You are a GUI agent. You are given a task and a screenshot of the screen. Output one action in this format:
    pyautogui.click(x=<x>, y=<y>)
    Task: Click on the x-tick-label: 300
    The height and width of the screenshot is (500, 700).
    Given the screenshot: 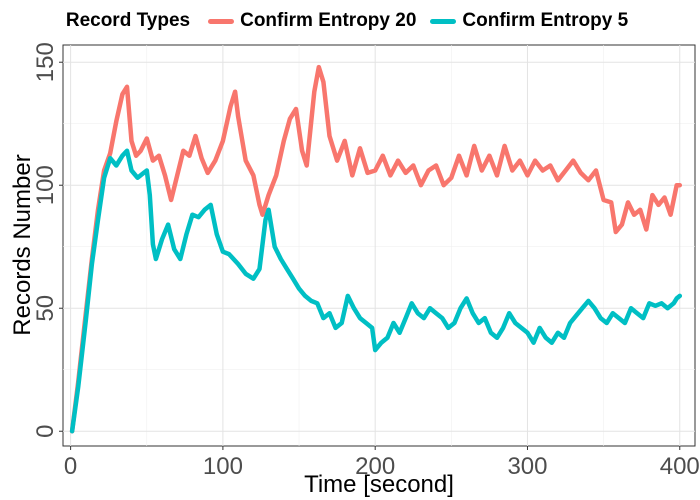 What is the action you would take?
    pyautogui.click(x=527, y=466)
    